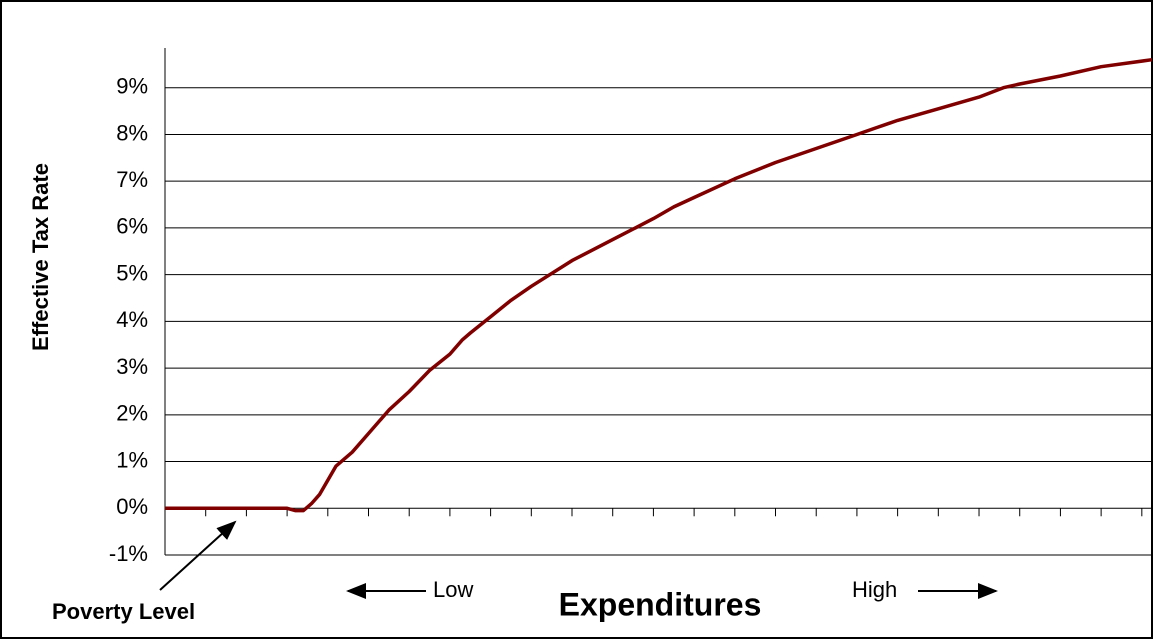 The image size is (1153, 639). I want to click on annotation: High, so click(874, 589).